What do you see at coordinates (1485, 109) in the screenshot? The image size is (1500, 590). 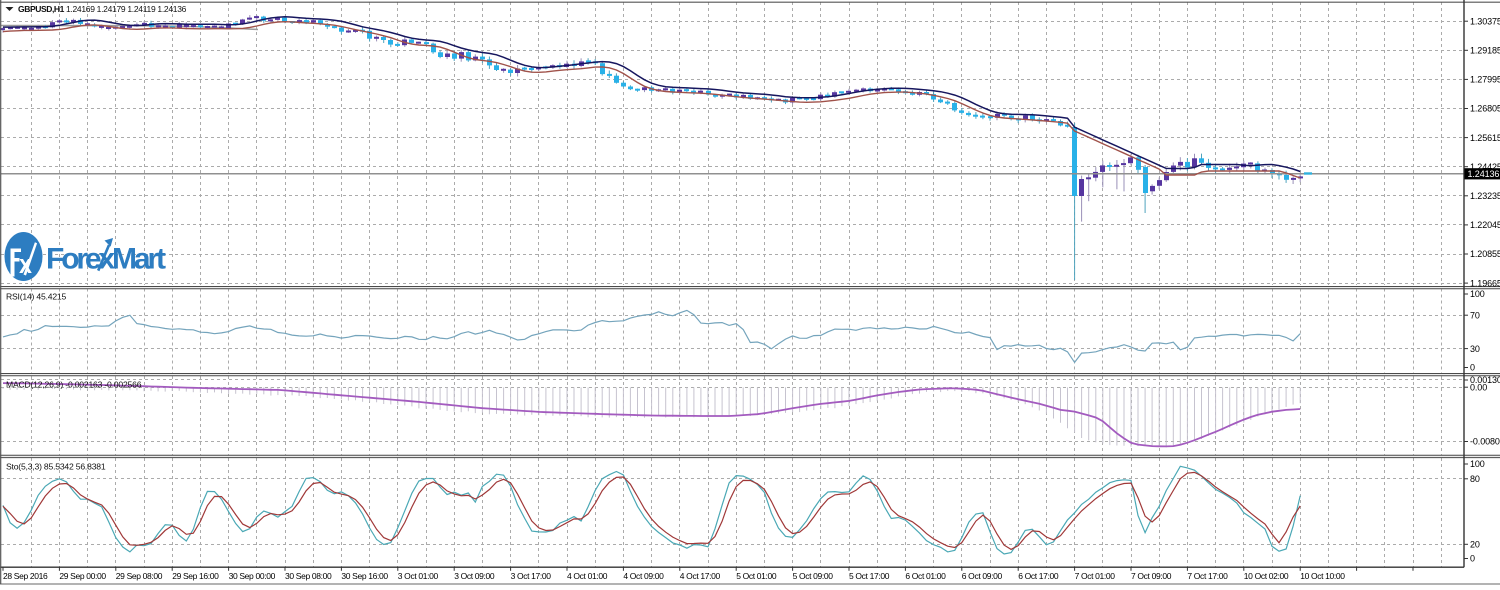 I see `svg-text: 1.26805` at bounding box center [1485, 109].